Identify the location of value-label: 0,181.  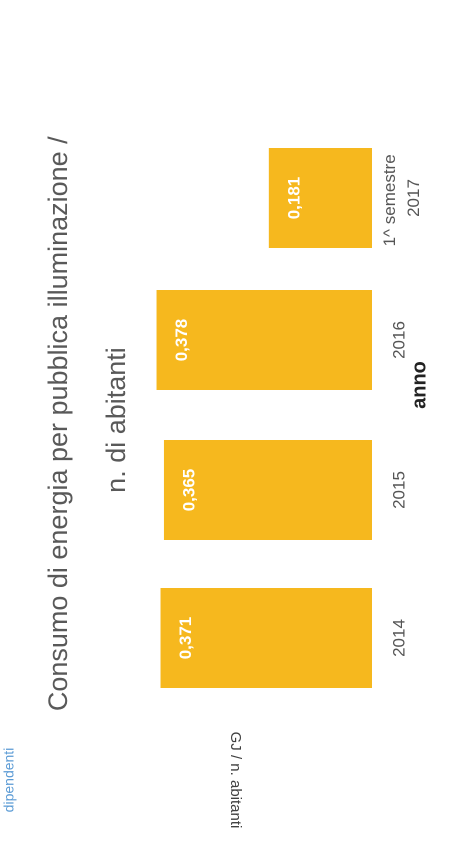
(293, 198).